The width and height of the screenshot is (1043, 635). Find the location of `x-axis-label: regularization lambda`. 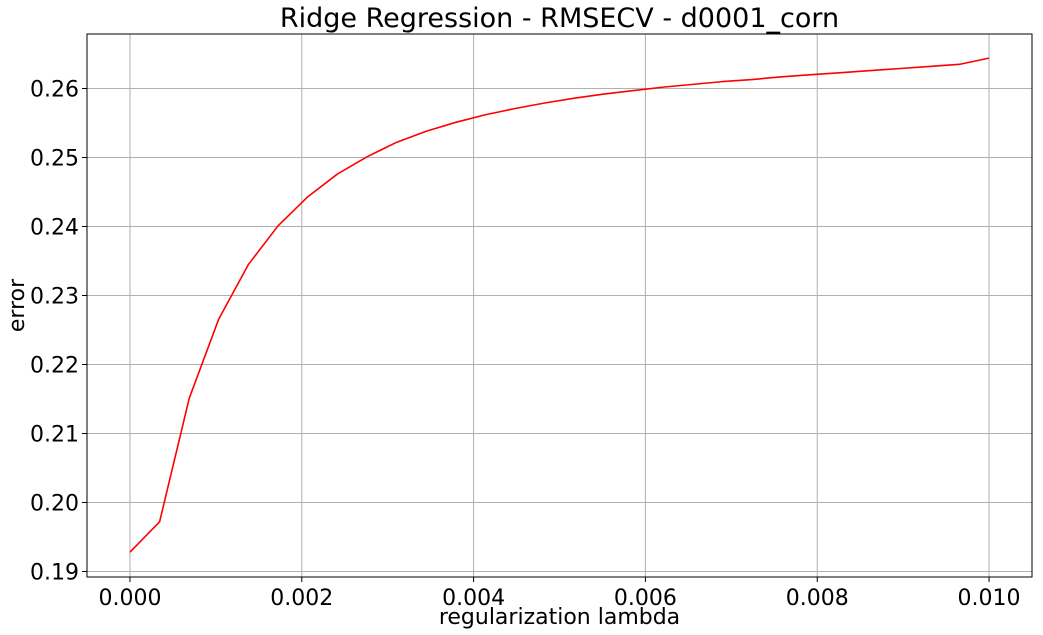

x-axis-label: regularization lambda is located at coordinates (559, 617).